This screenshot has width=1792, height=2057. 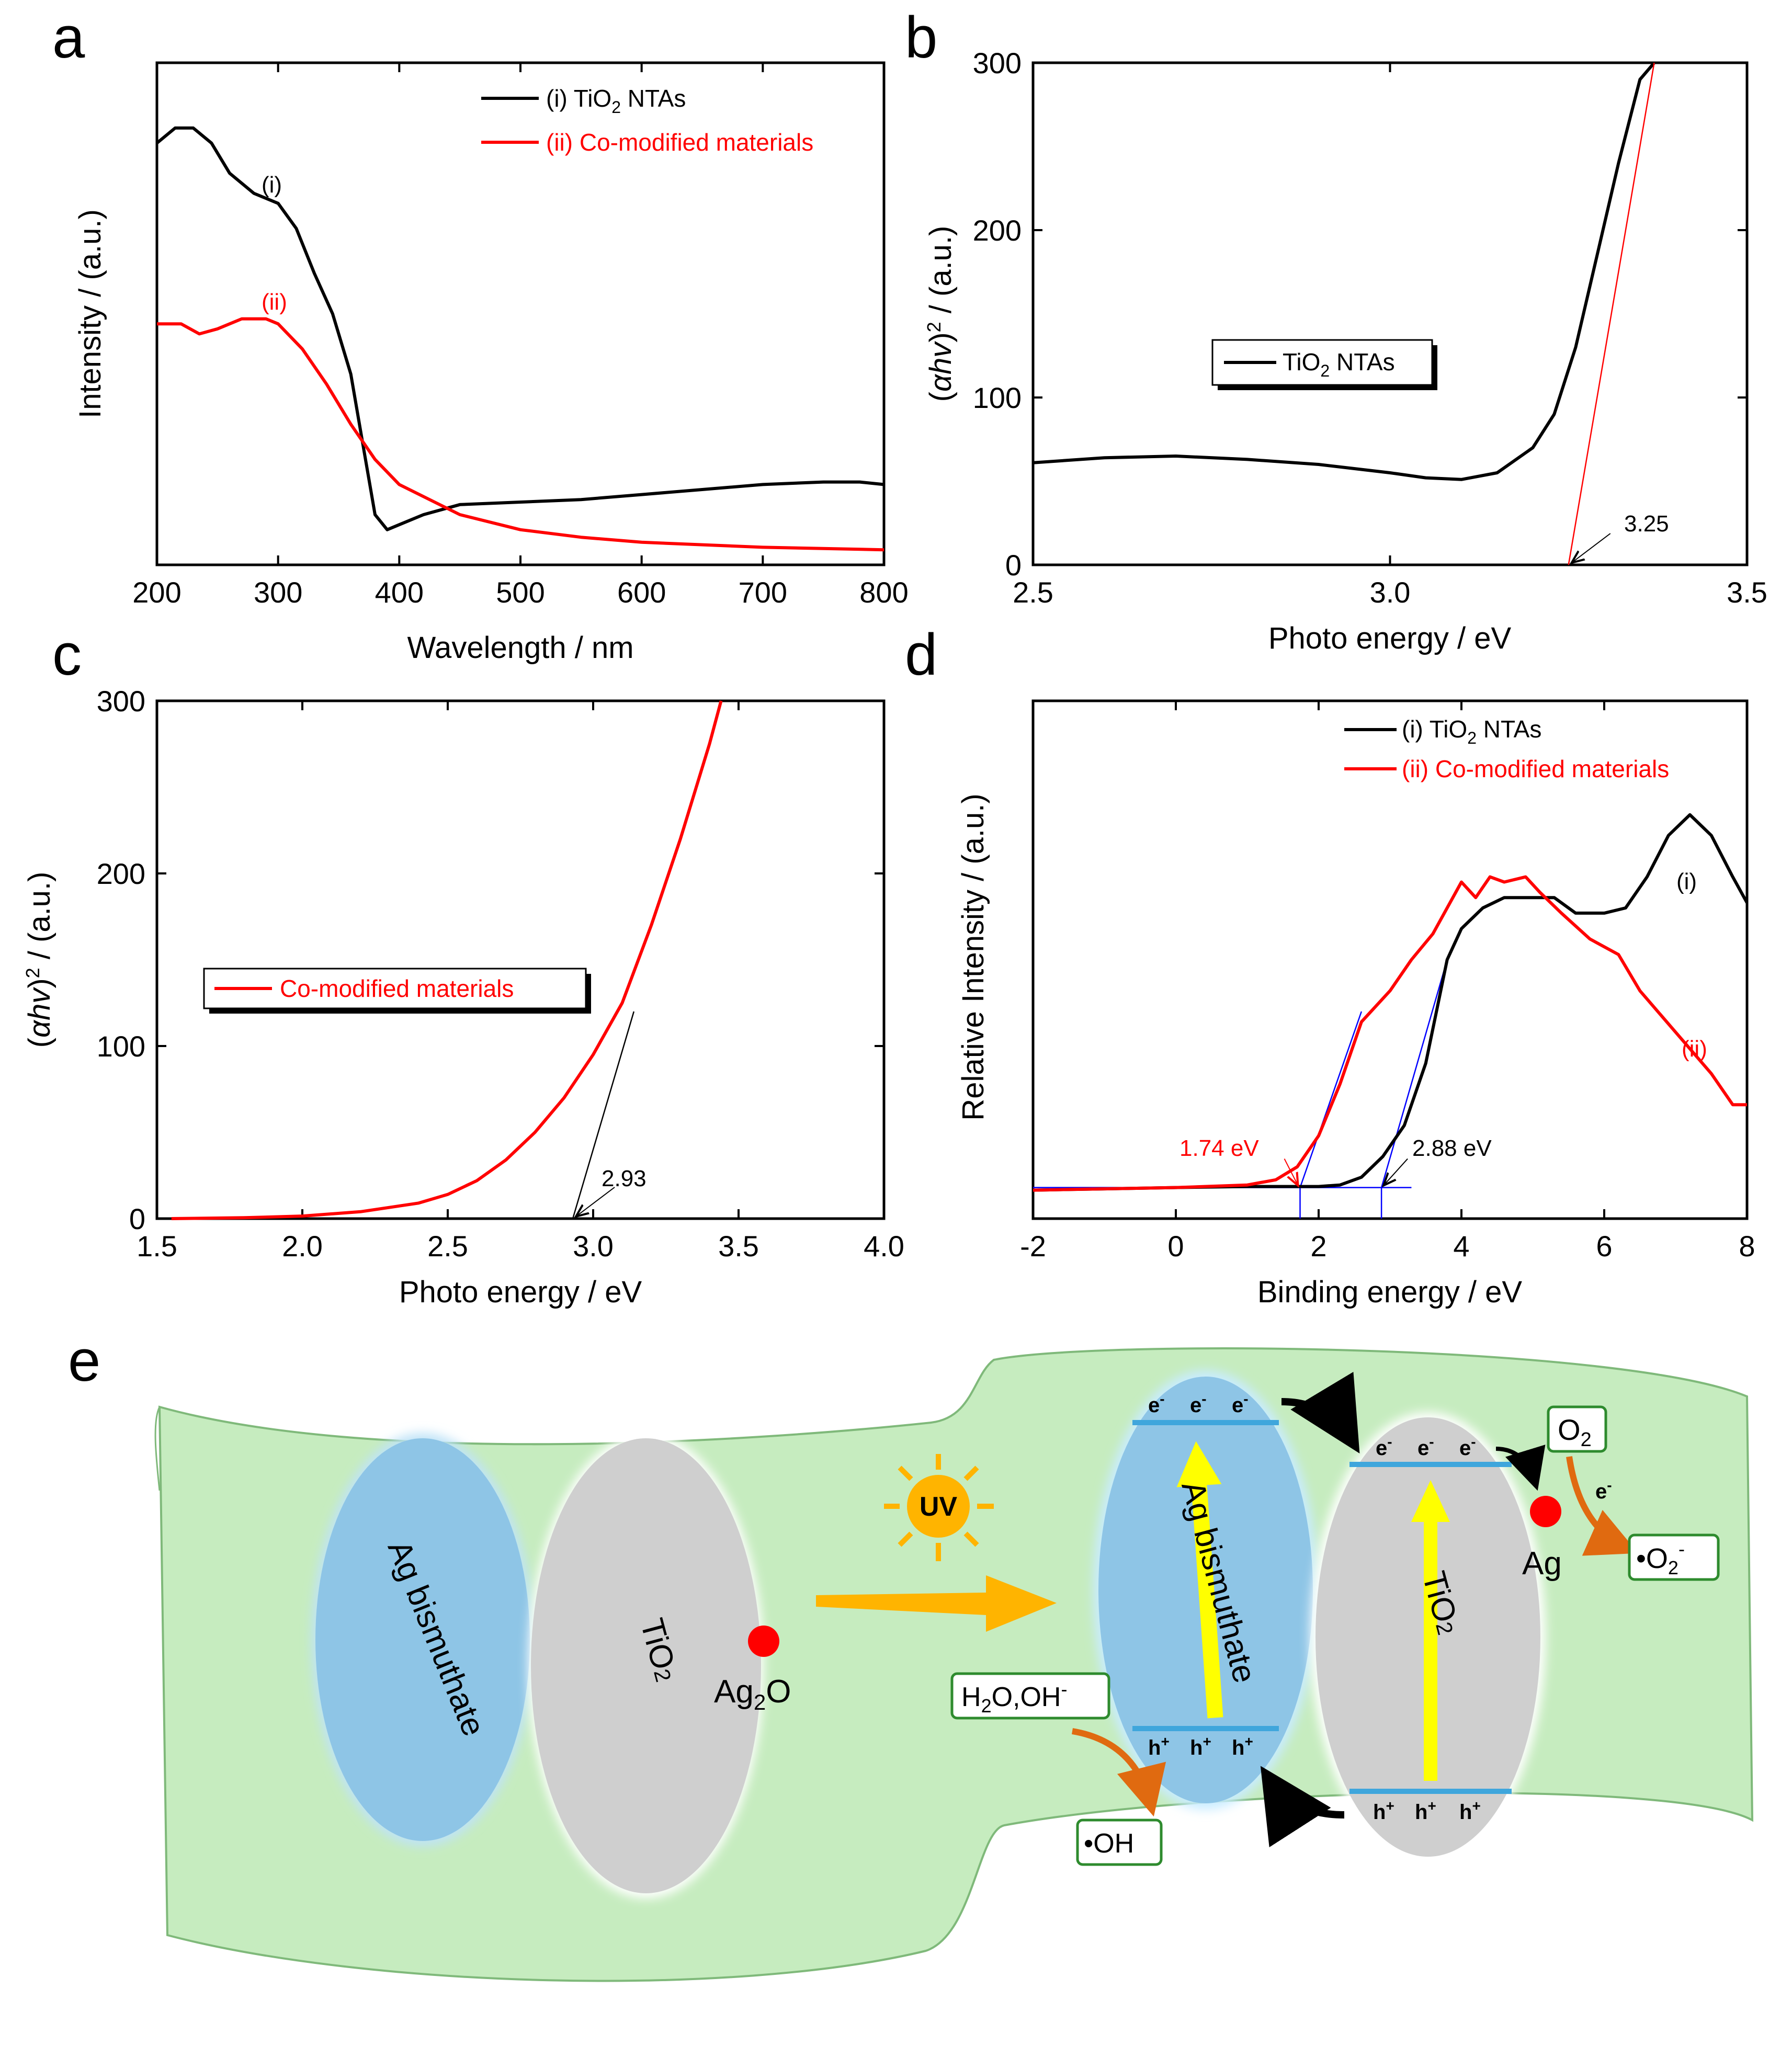 What do you see at coordinates (1611, 313) in the screenshot?
I see `panel-b-tangent-line` at bounding box center [1611, 313].